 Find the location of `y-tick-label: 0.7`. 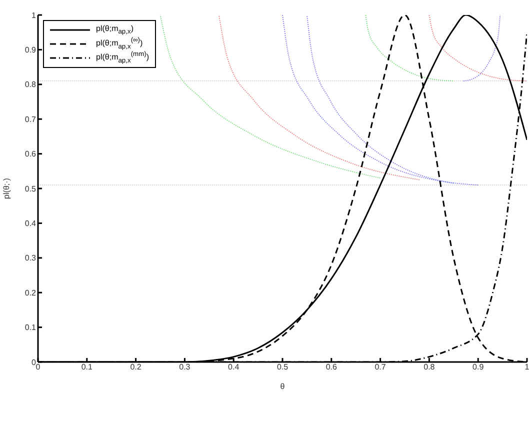

y-tick-label: 0.7 is located at coordinates (30, 119).